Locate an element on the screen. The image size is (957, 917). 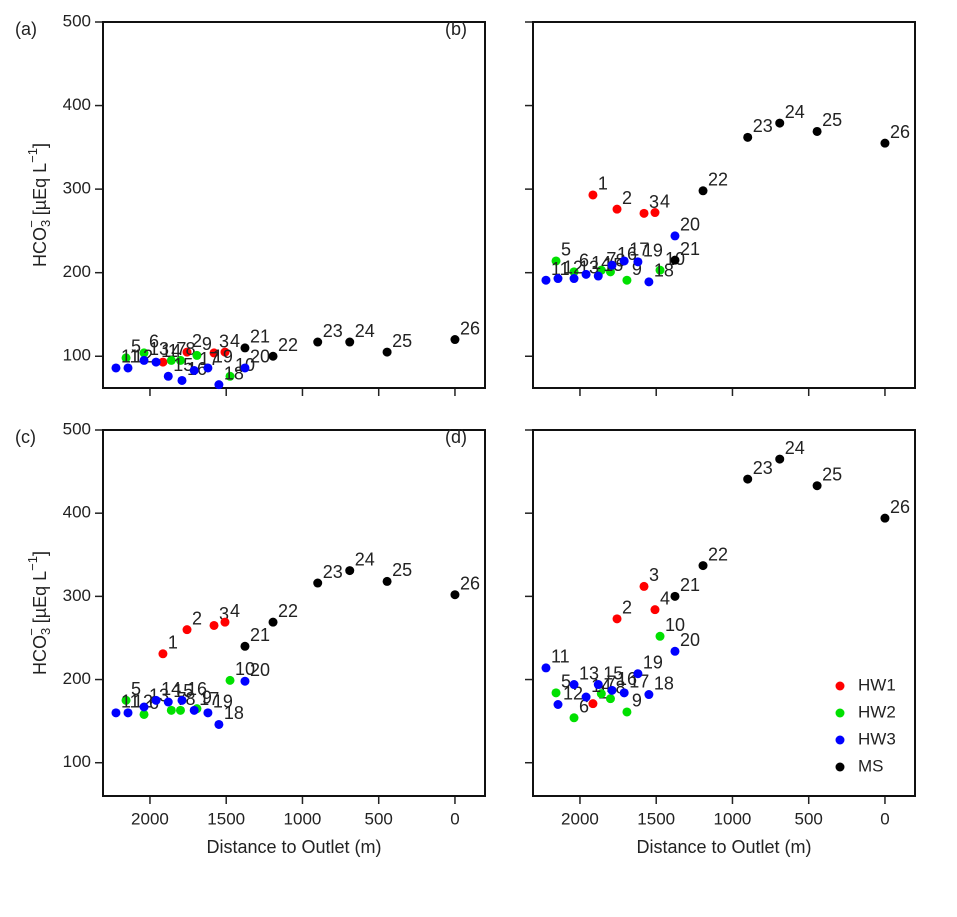
y-tick-label: 400 is located at coordinates (77, 512).